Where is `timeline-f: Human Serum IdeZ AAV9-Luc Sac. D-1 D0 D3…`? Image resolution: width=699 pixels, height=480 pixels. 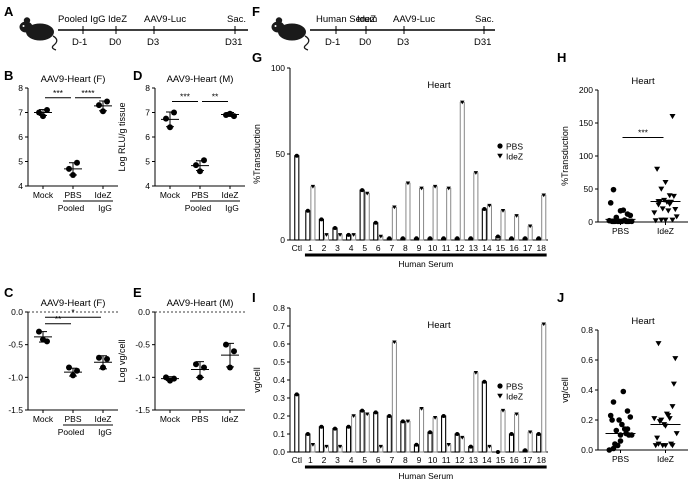
timeline-f: Human Serum IdeZ AAV9-Luc Sac. D-1 D0 D3… is located at coordinates (383, 32).